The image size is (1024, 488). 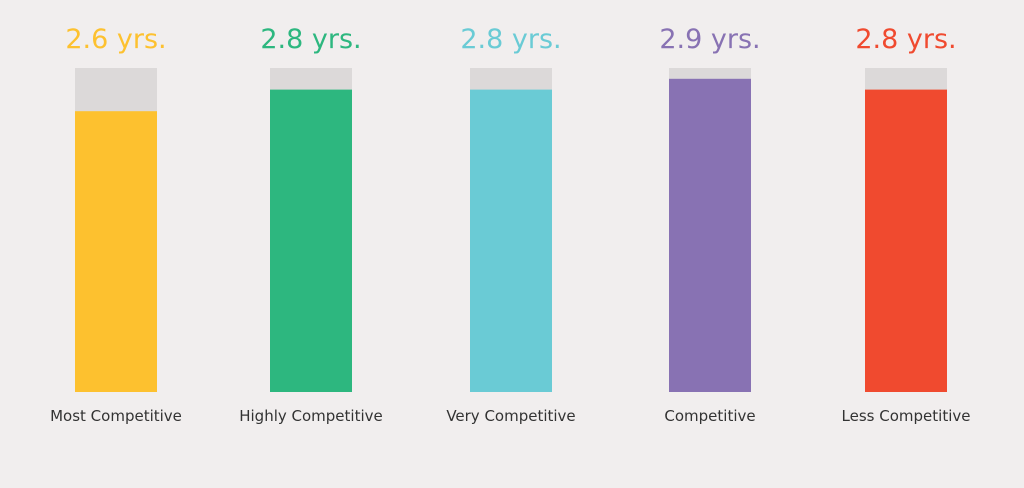 What do you see at coordinates (510, 416) in the screenshot?
I see `category-label: Very Competitive` at bounding box center [510, 416].